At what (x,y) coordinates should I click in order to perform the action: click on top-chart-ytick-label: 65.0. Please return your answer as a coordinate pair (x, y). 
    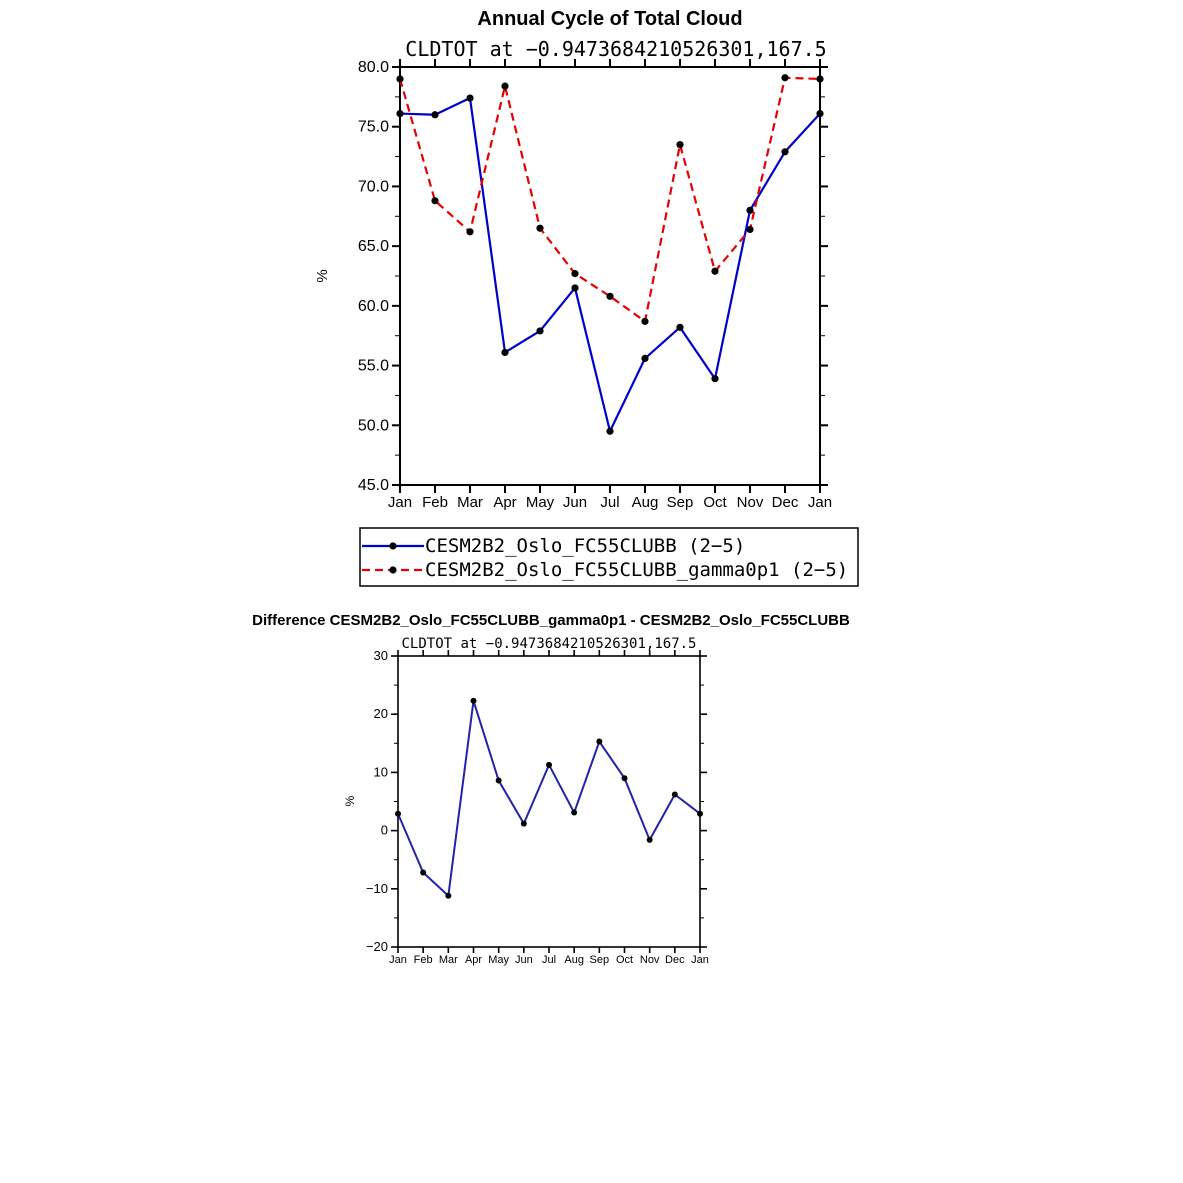
    Looking at the image, I should click on (373, 246).